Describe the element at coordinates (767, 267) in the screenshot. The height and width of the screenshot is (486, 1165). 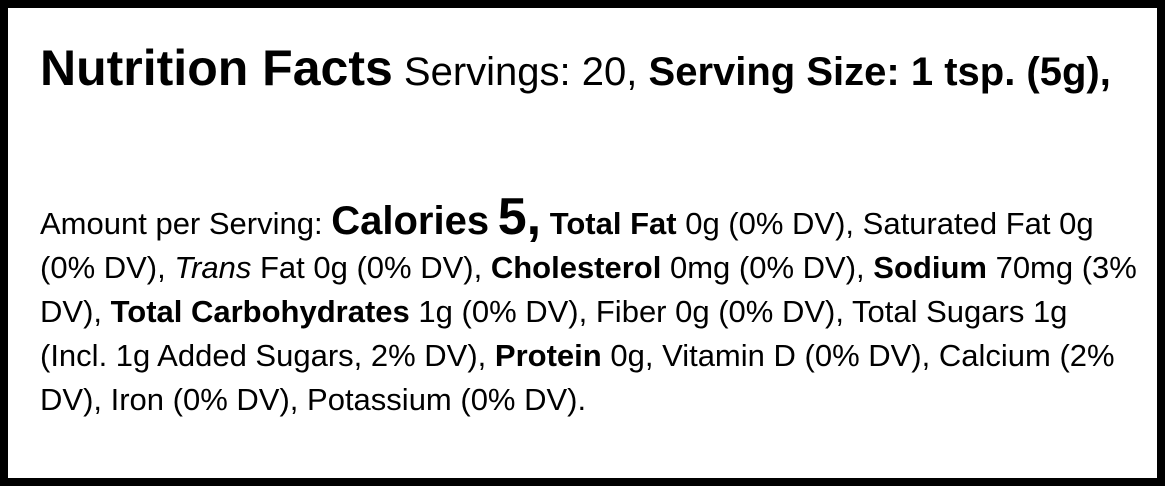
I see `cholesterol-value: 0mg (0% DV),` at that location.